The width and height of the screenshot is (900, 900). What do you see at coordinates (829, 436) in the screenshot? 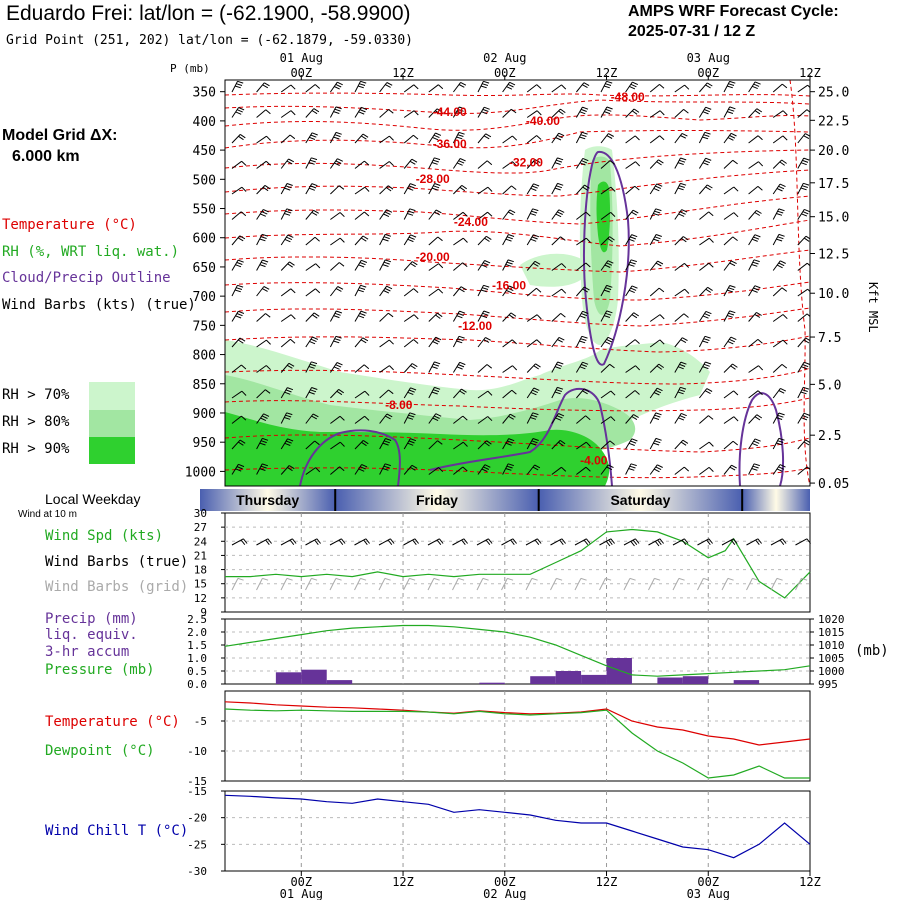
I see `kft-tick-label-9: 2.5` at bounding box center [829, 436].